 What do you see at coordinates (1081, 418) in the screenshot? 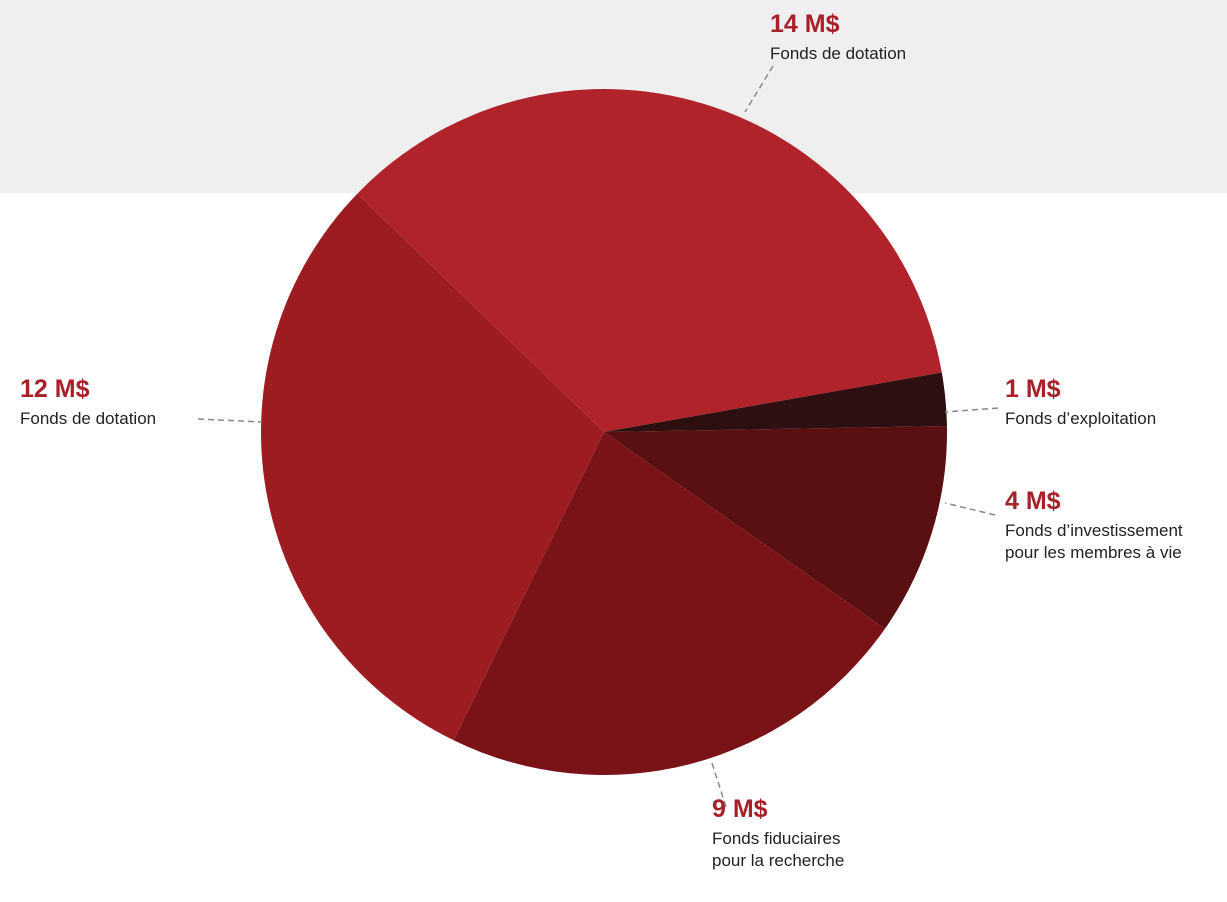
I see `category-label: Fonds d’exploitation` at bounding box center [1081, 418].